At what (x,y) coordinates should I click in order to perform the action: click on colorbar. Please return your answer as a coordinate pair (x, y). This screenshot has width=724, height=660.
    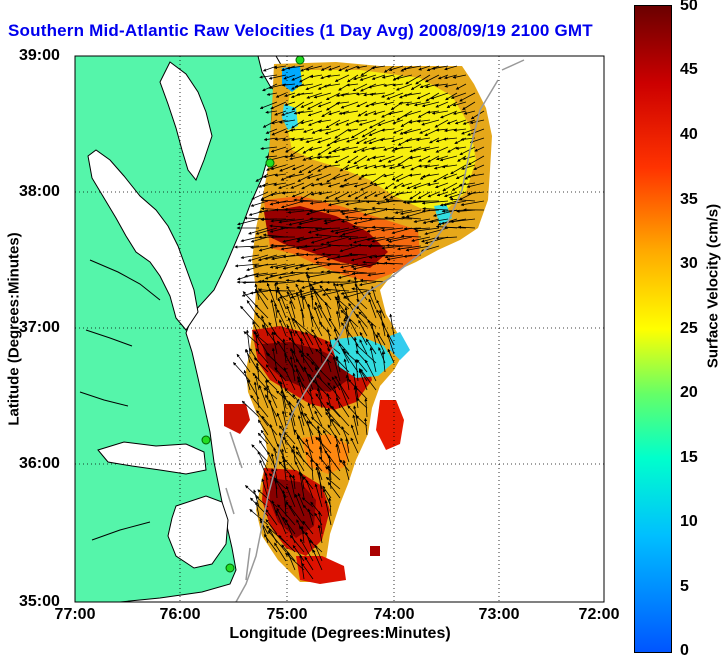
    Looking at the image, I should click on (653, 329).